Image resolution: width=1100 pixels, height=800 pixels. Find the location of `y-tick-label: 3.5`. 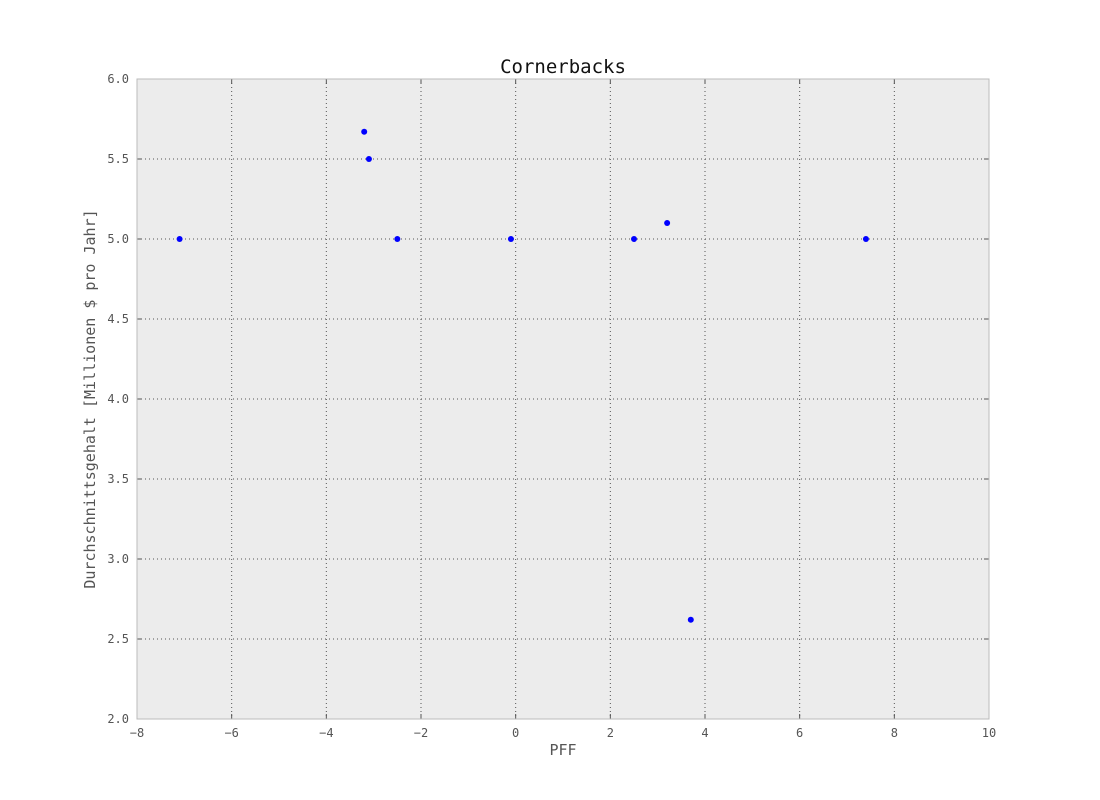

y-tick-label: 3.5 is located at coordinates (118, 479).